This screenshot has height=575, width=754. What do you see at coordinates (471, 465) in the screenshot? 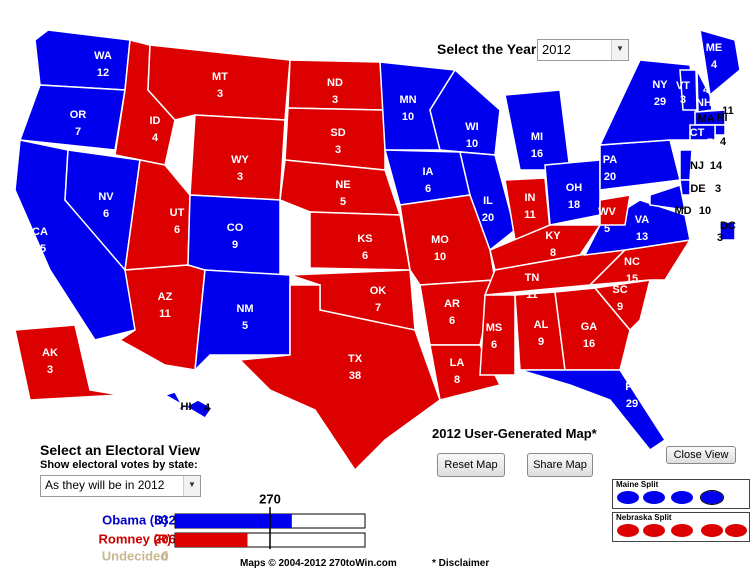
I see `reset-button: Reset Map` at bounding box center [471, 465].